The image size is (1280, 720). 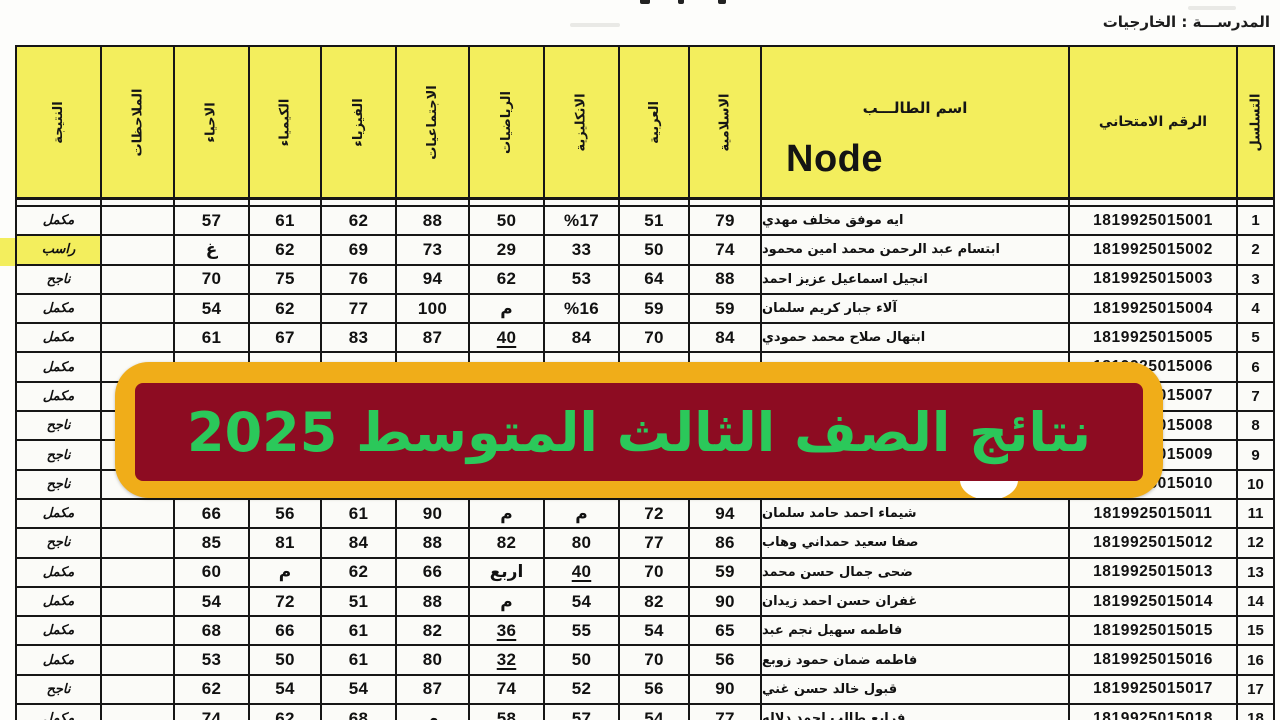 What do you see at coordinates (212, 280) in the screenshot?
I see `biology-cell: 70` at bounding box center [212, 280].